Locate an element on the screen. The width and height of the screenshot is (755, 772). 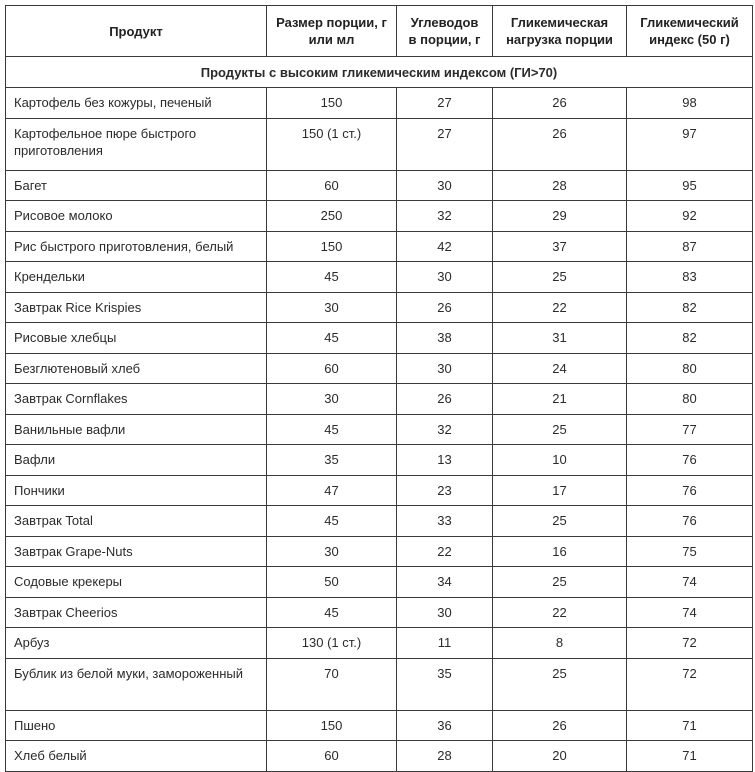
glycemic-load-cell: 37 is located at coordinates (559, 246).